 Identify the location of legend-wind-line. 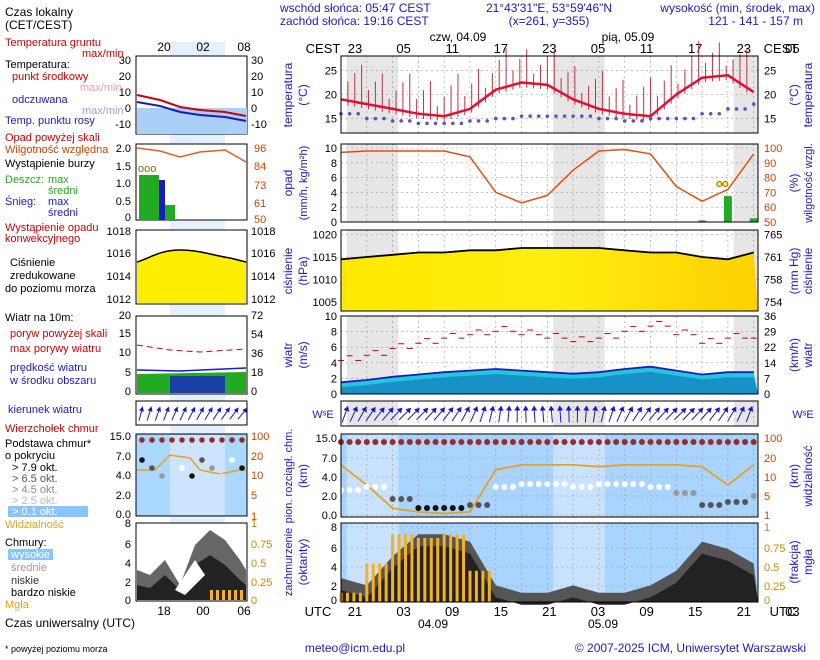
(191, 369).